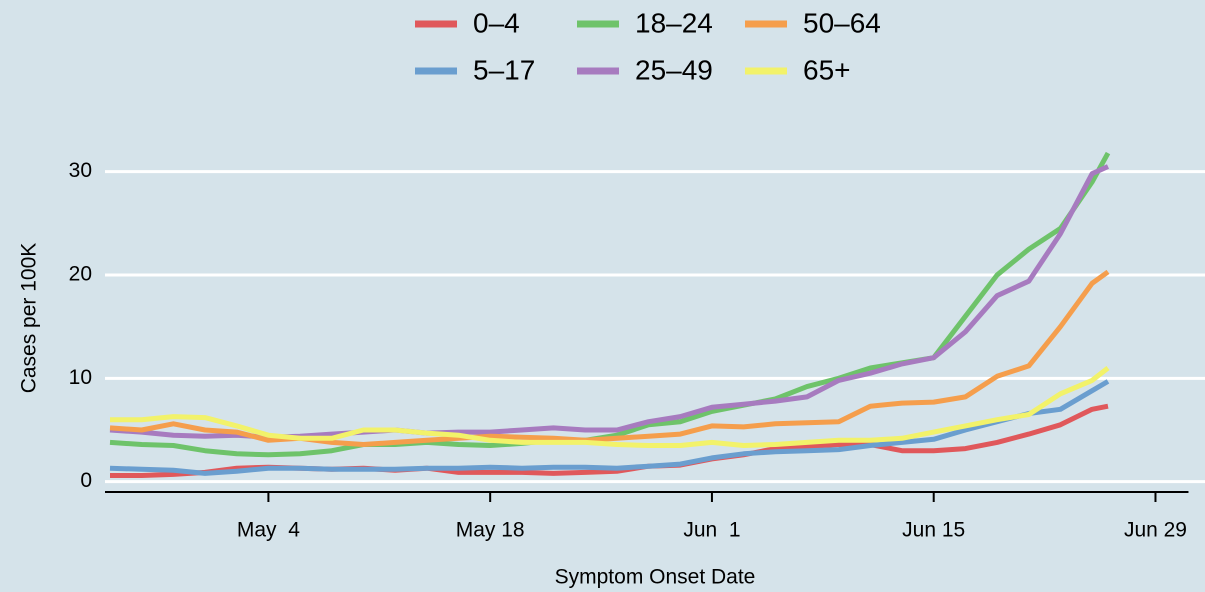 The height and width of the screenshot is (592, 1205). What do you see at coordinates (80, 170) in the screenshot?
I see `y-tick-label: 30` at bounding box center [80, 170].